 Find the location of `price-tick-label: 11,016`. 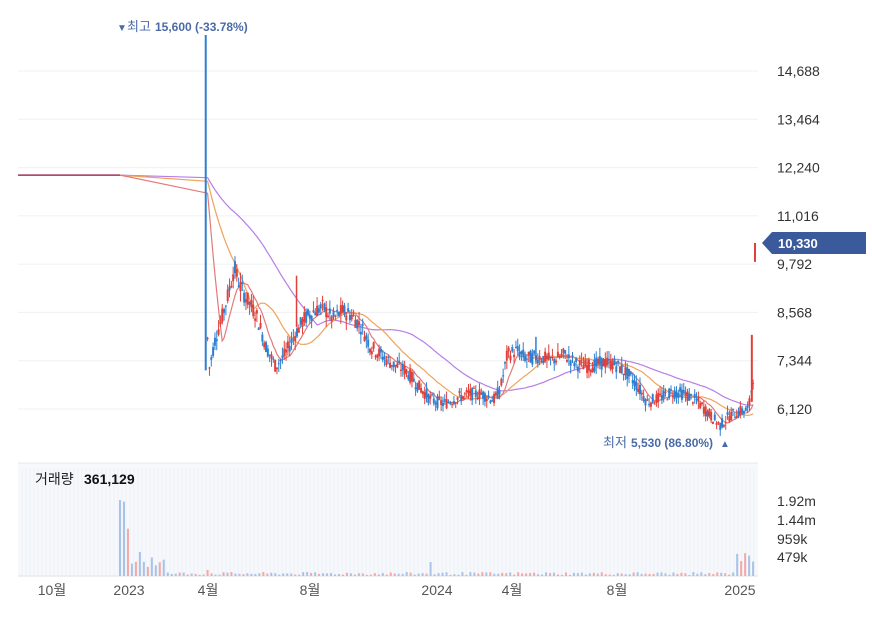

price-tick-label: 11,016 is located at coordinates (798, 216).